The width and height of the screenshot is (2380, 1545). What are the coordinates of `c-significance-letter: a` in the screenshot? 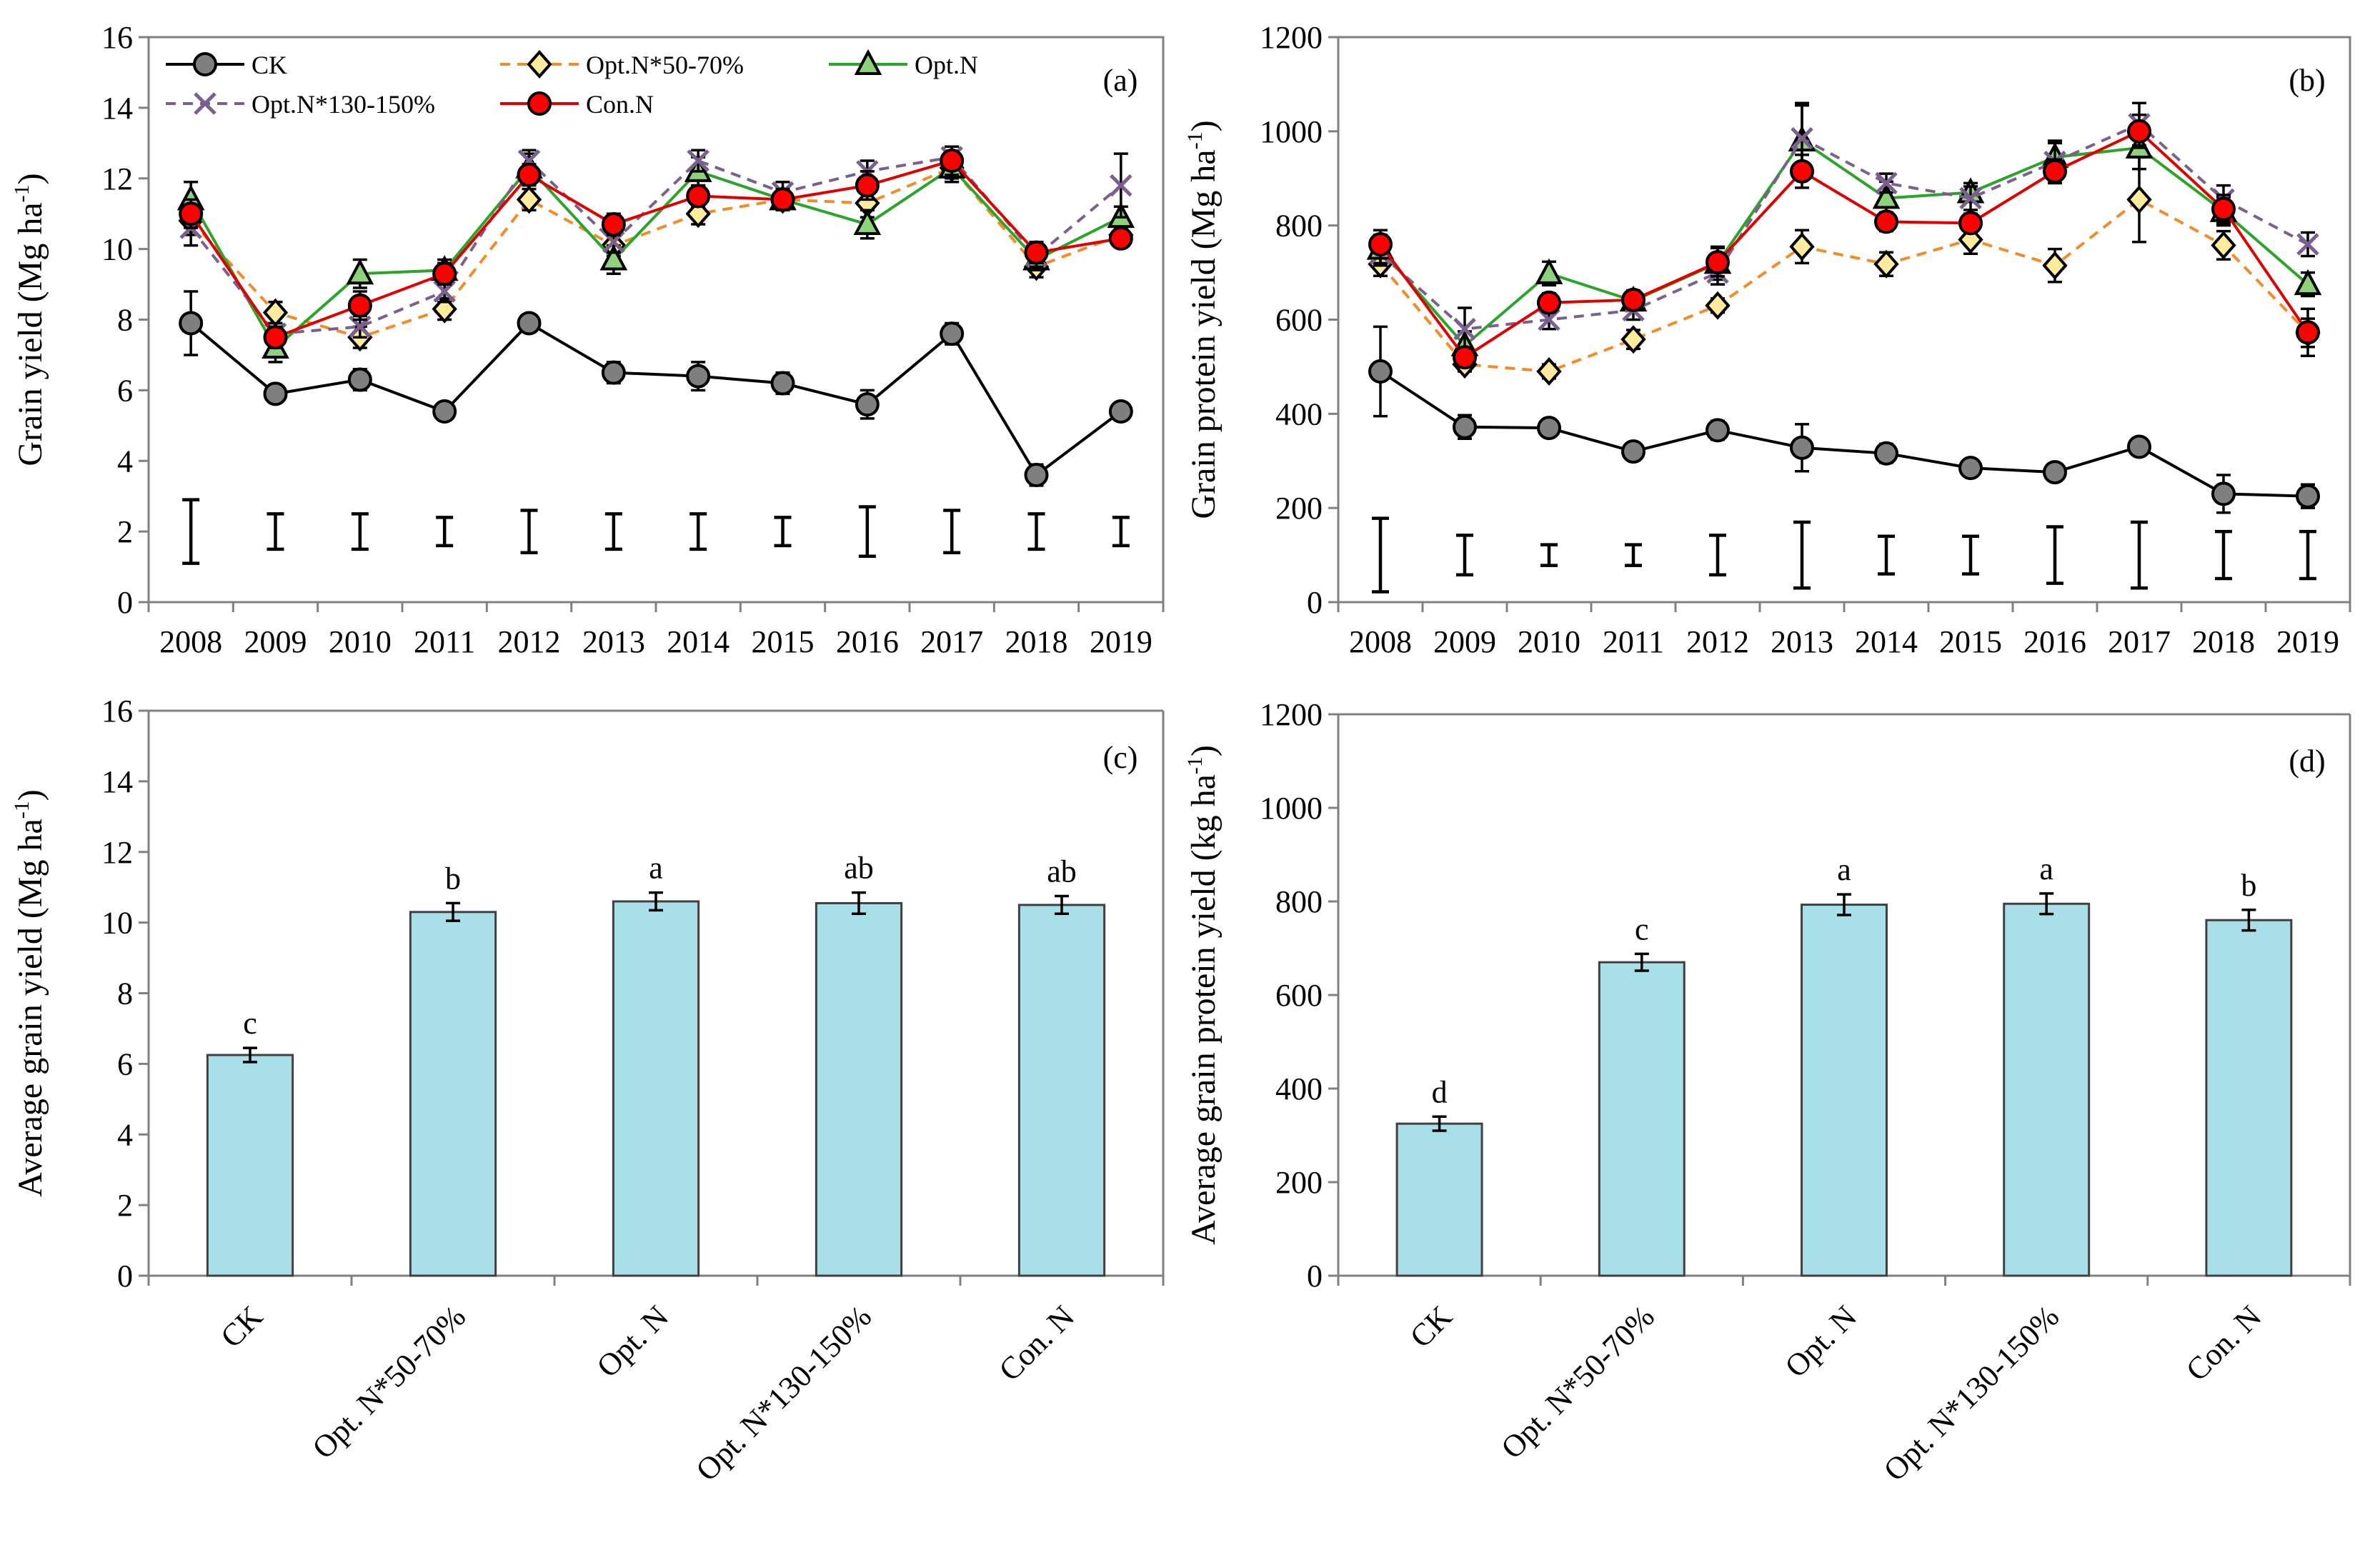 It's located at (656, 868).